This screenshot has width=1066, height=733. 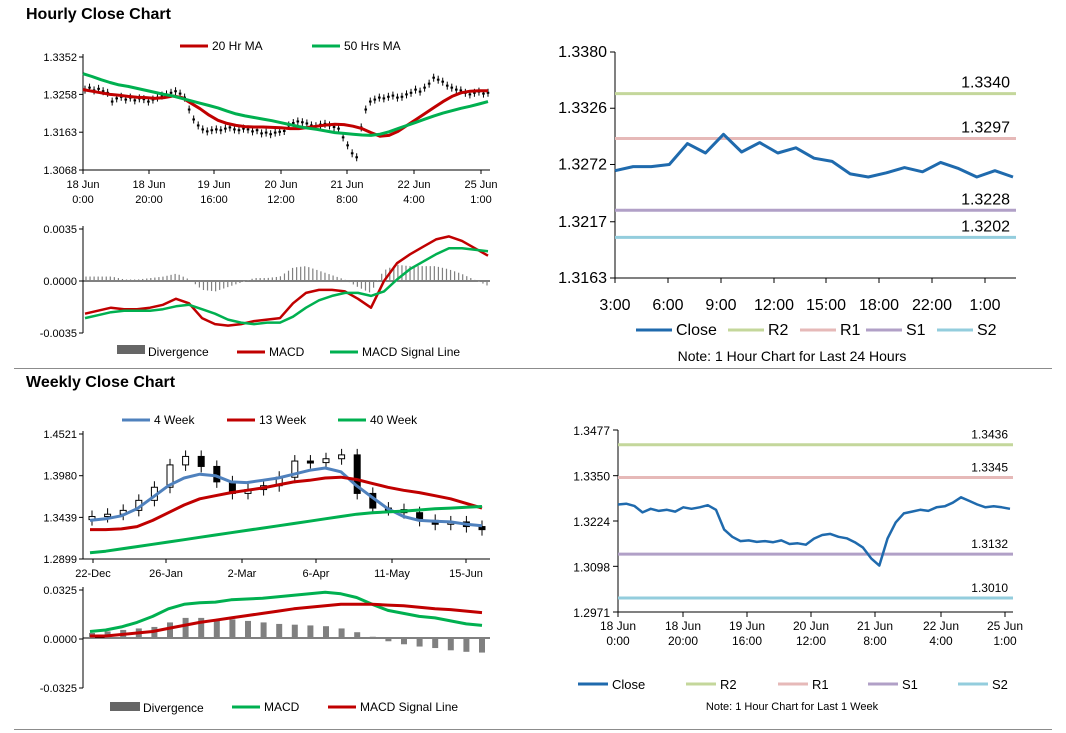 I want to click on hourly-price-x-label: 16:00, so click(x=214, y=200).